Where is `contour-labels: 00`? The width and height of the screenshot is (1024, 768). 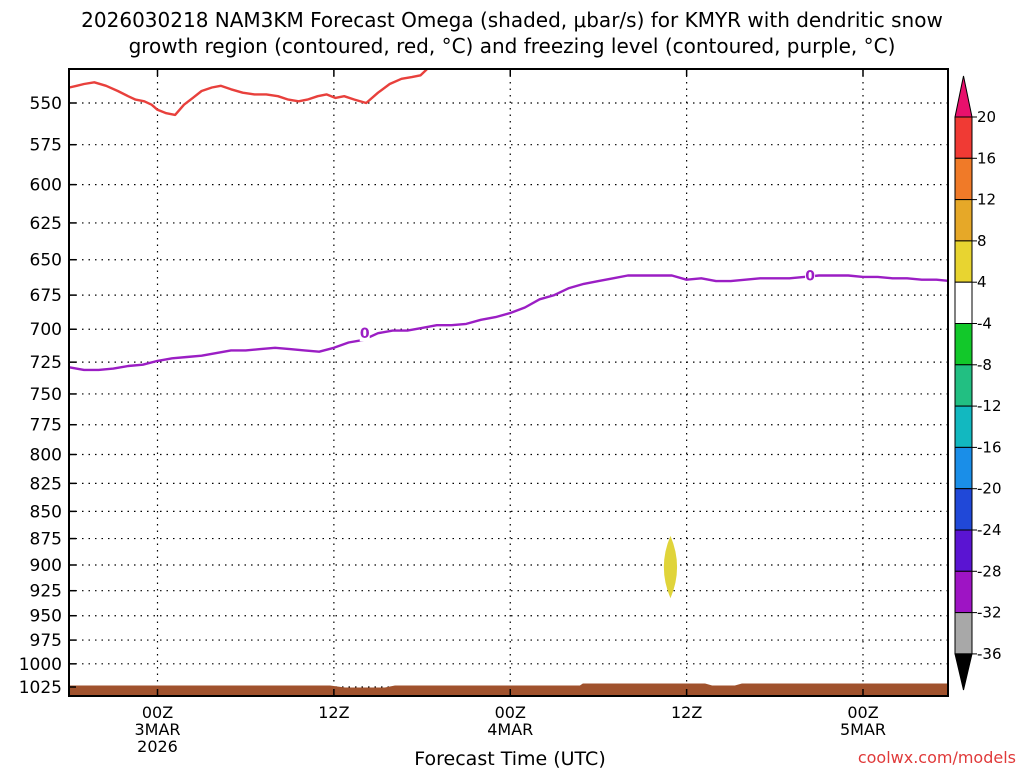
contour-labels: 00 is located at coordinates (587, 304).